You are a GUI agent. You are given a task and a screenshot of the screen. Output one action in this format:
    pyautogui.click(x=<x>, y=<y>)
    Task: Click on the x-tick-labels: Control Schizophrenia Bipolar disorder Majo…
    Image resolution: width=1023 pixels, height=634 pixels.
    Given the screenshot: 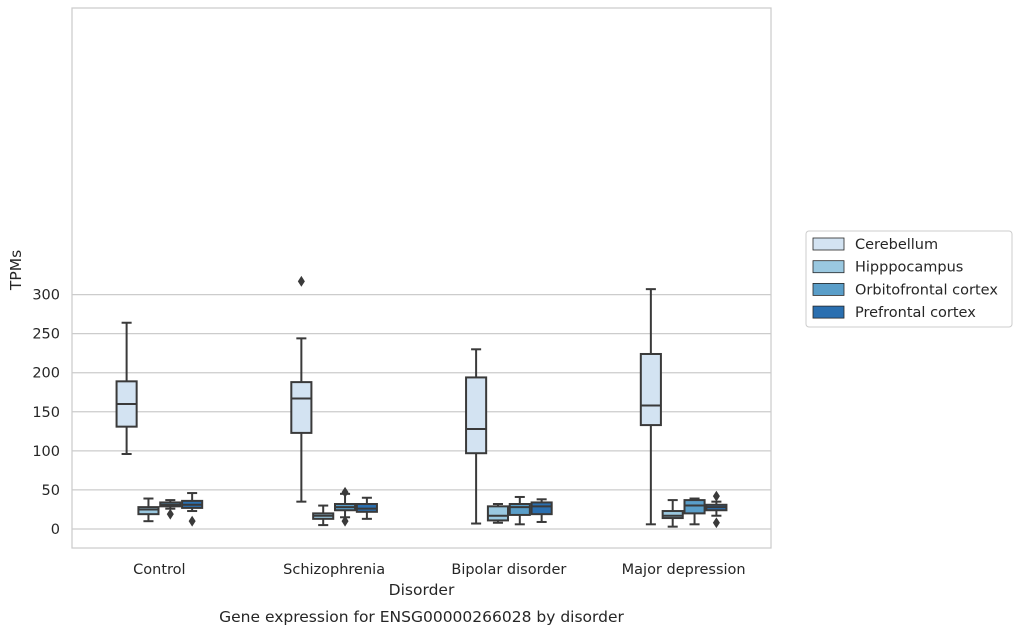 What is the action you would take?
    pyautogui.click(x=439, y=570)
    